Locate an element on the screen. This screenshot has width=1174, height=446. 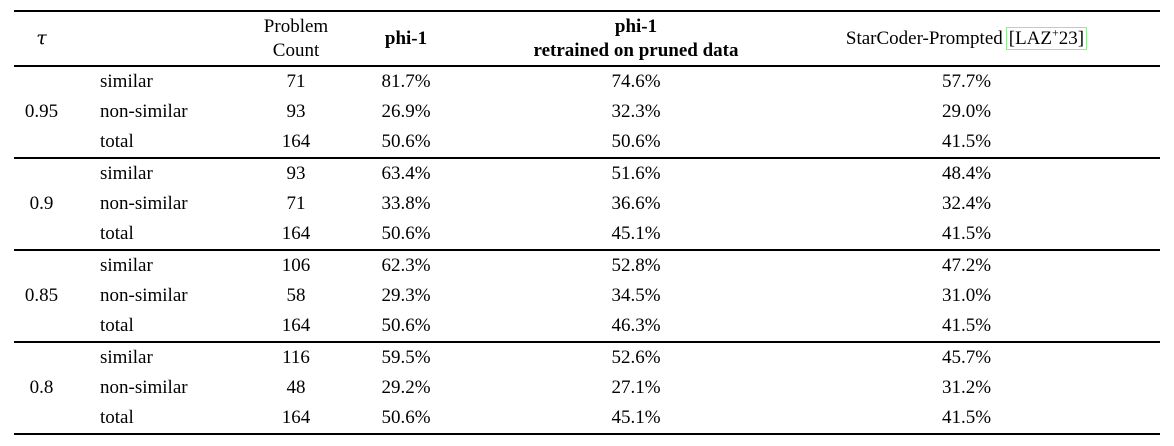
col-header-subset-empty is located at coordinates (156, 38).